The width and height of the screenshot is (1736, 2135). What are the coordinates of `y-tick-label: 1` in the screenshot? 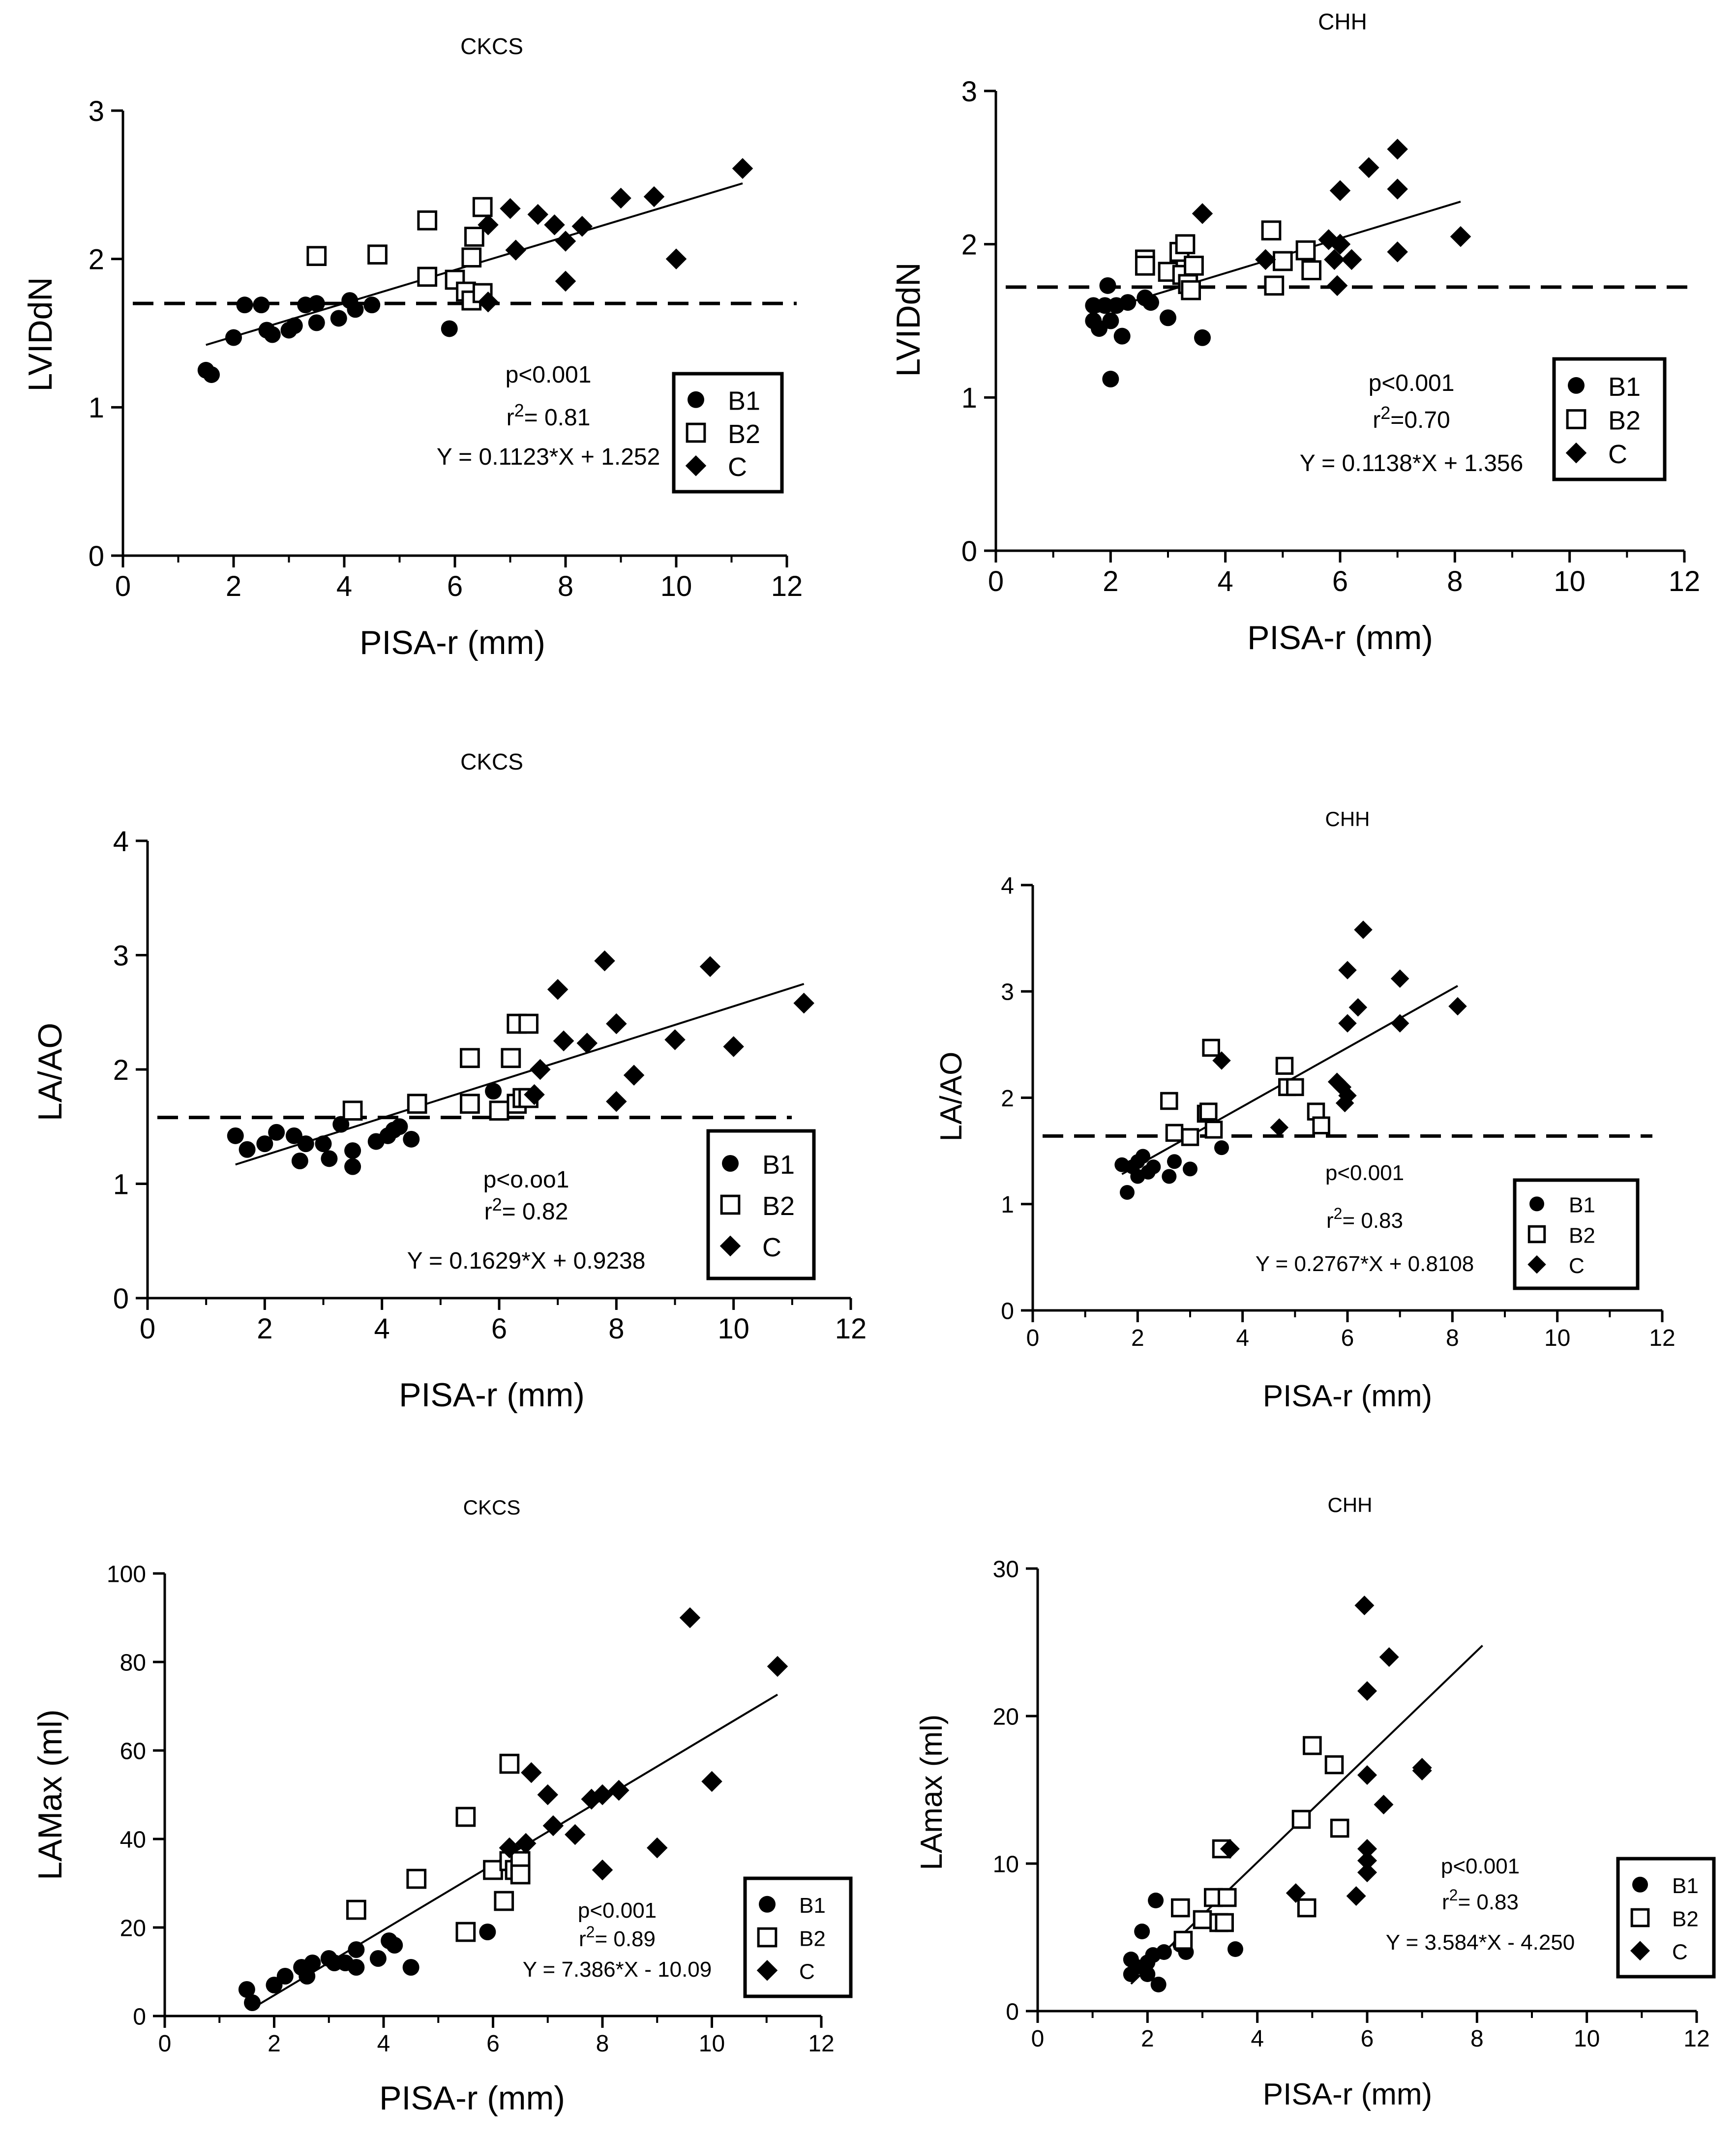 It's located at (1007, 1205).